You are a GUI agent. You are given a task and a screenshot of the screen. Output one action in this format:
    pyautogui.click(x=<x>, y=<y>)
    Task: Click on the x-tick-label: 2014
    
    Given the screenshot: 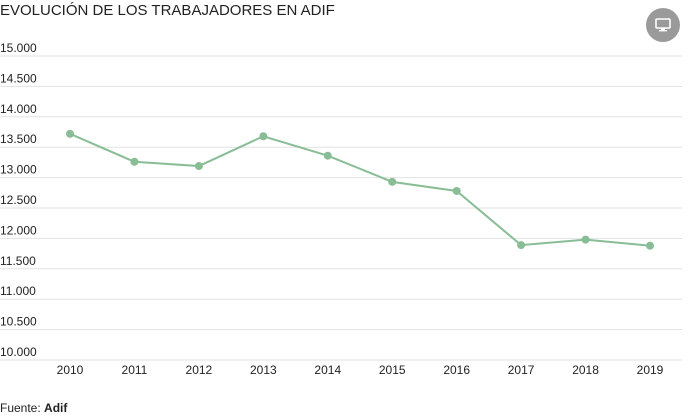 What is the action you would take?
    pyautogui.click(x=327, y=370)
    